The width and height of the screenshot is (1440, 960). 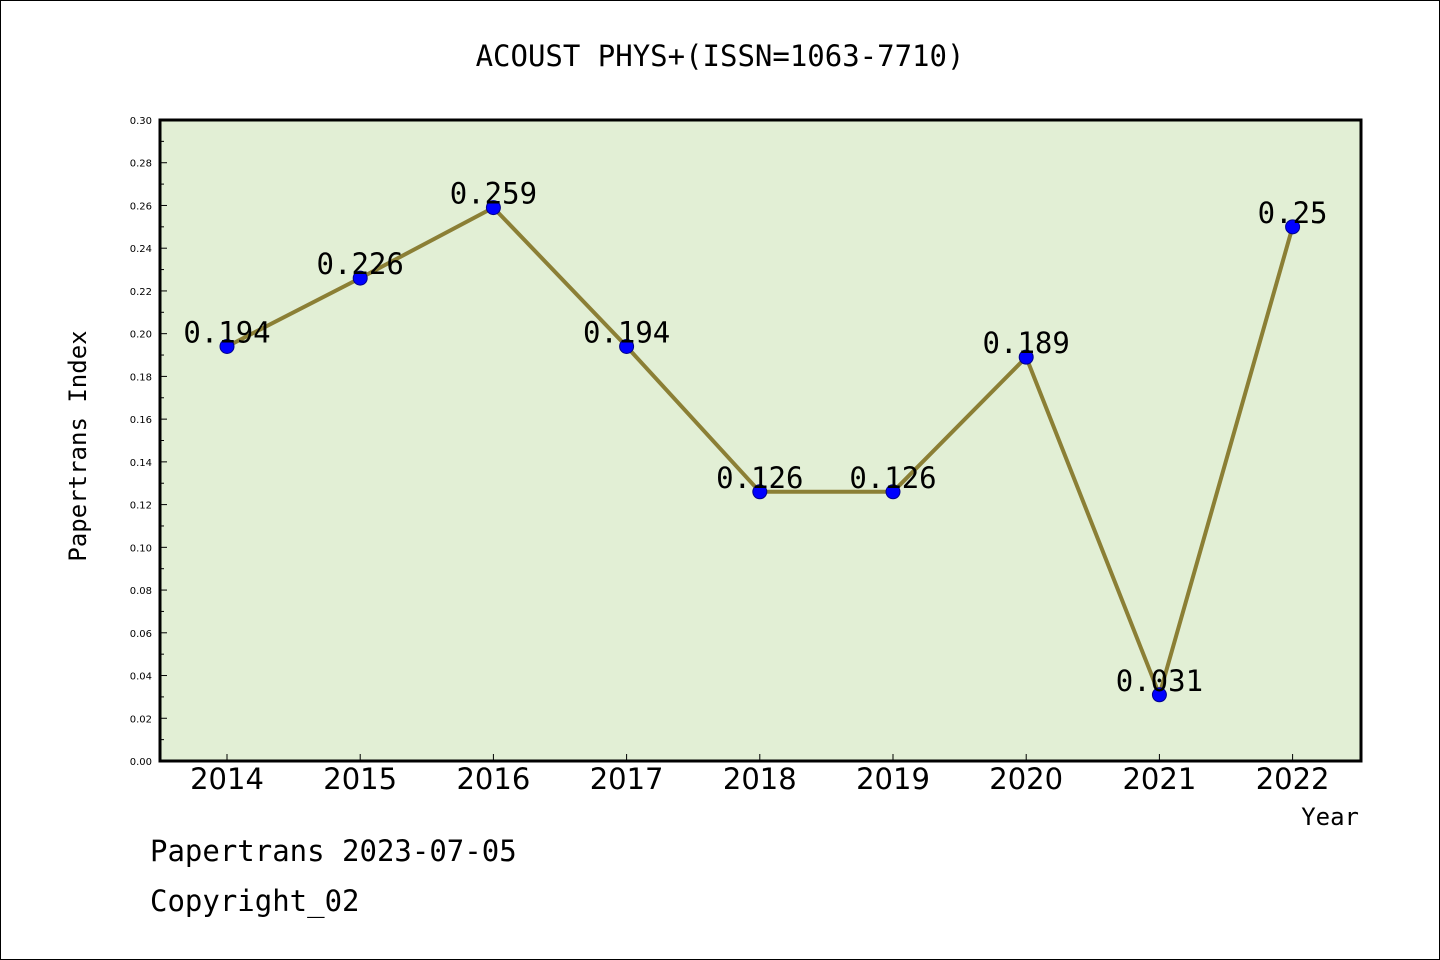 What do you see at coordinates (78, 445) in the screenshot?
I see `y-axis-label: Papertrans Index` at bounding box center [78, 445].